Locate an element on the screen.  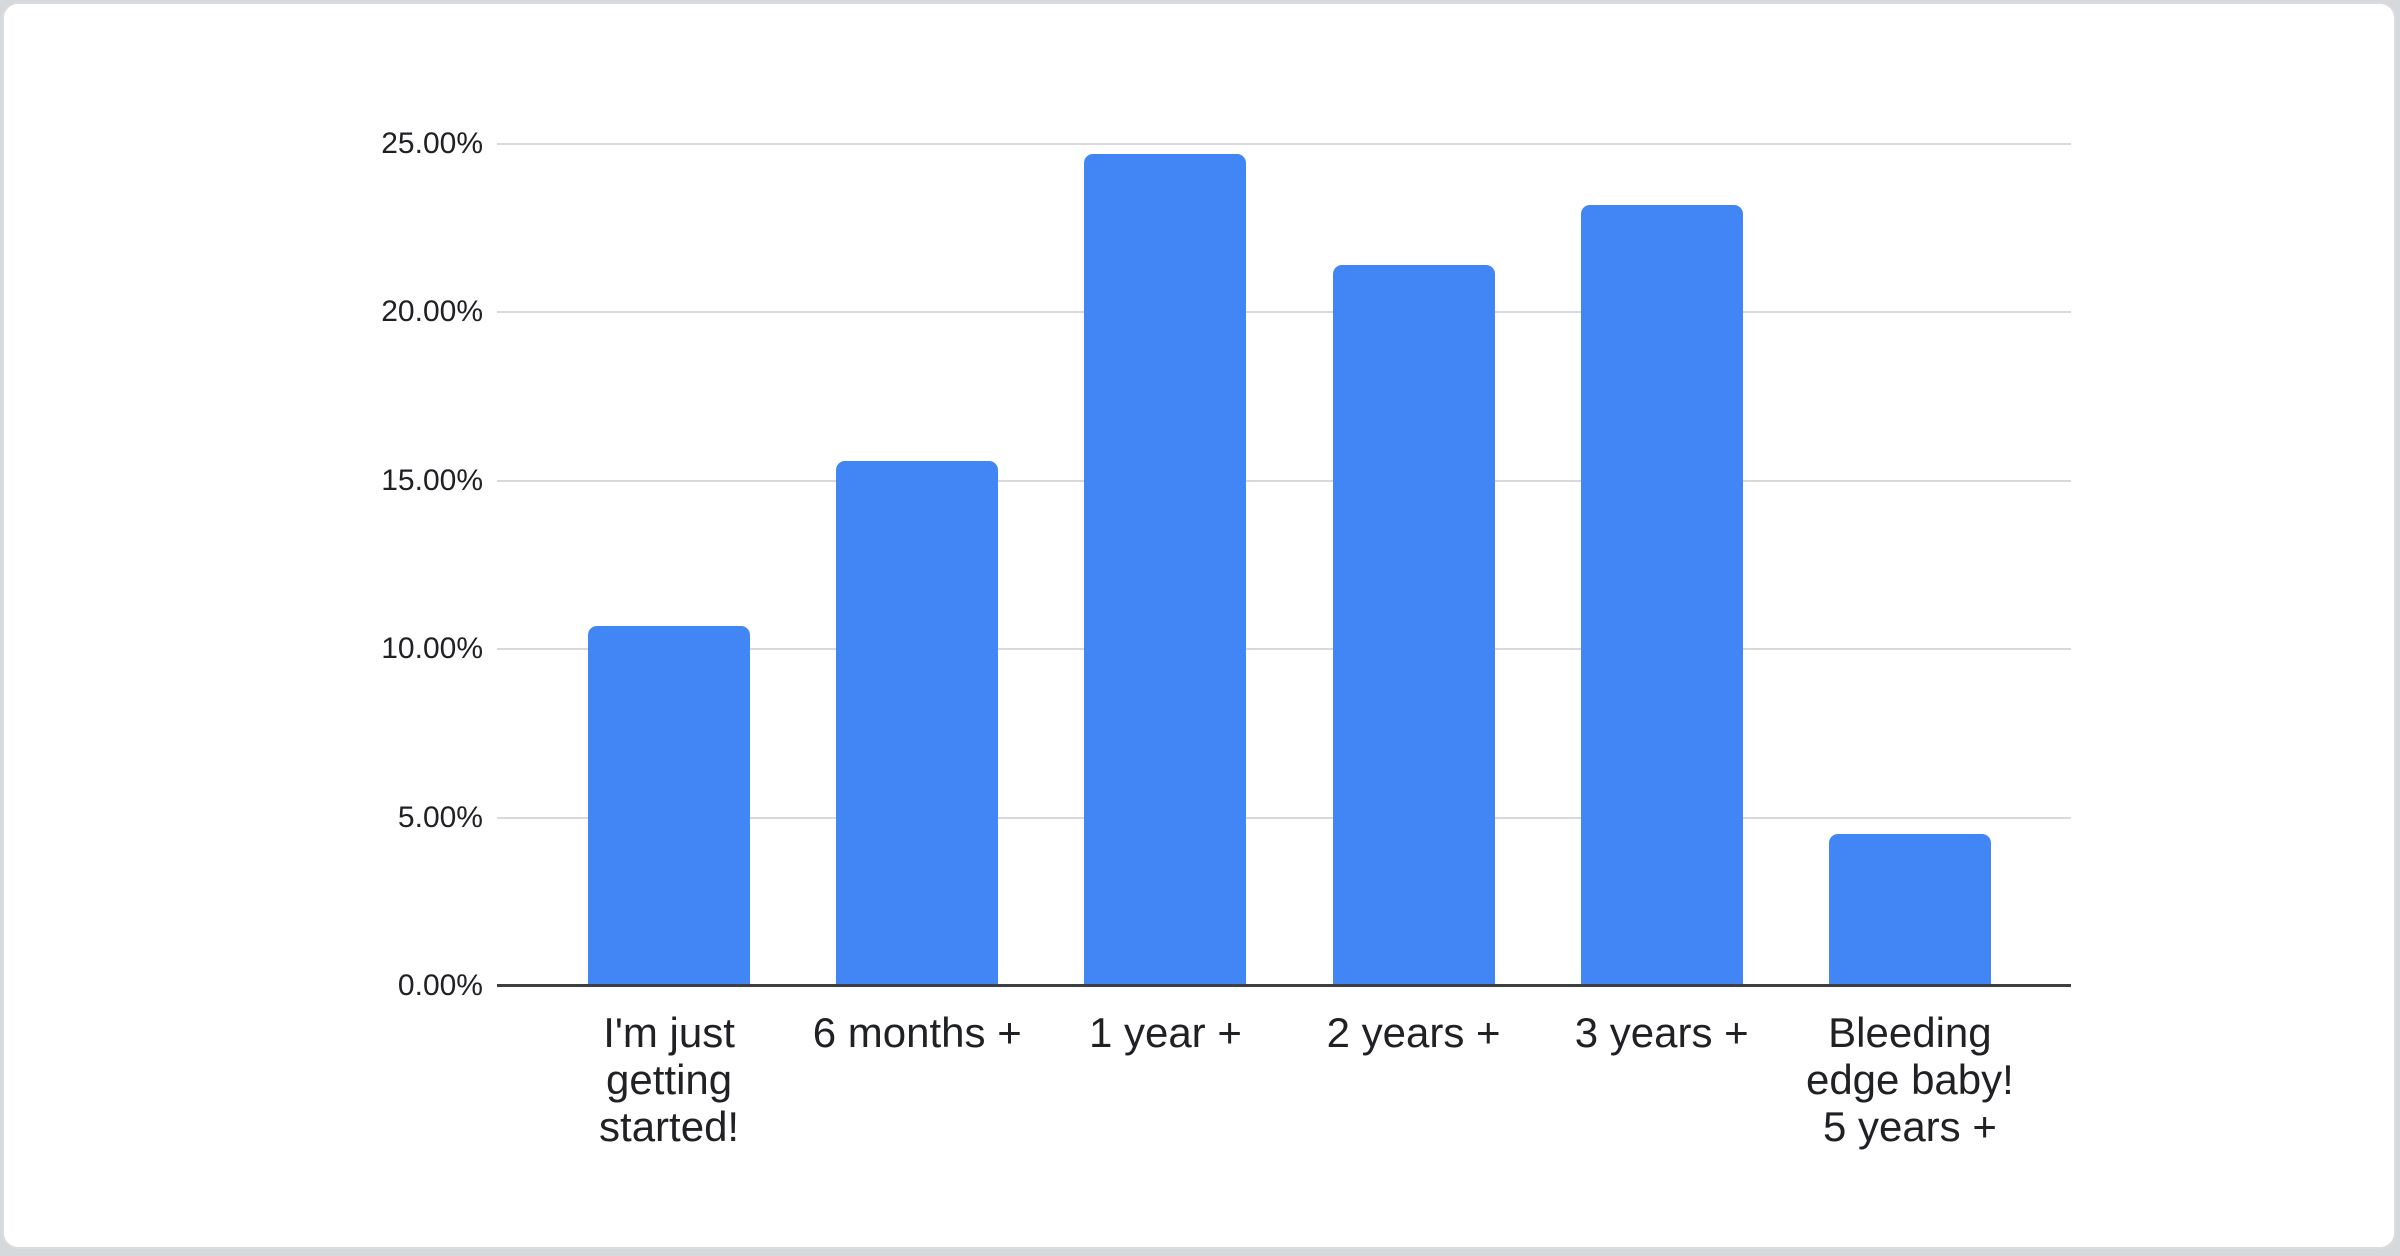
y-axis: 0.00% 5.00% 10.00% 15.00% 20.00% 25.00% is located at coordinates (243, 564).